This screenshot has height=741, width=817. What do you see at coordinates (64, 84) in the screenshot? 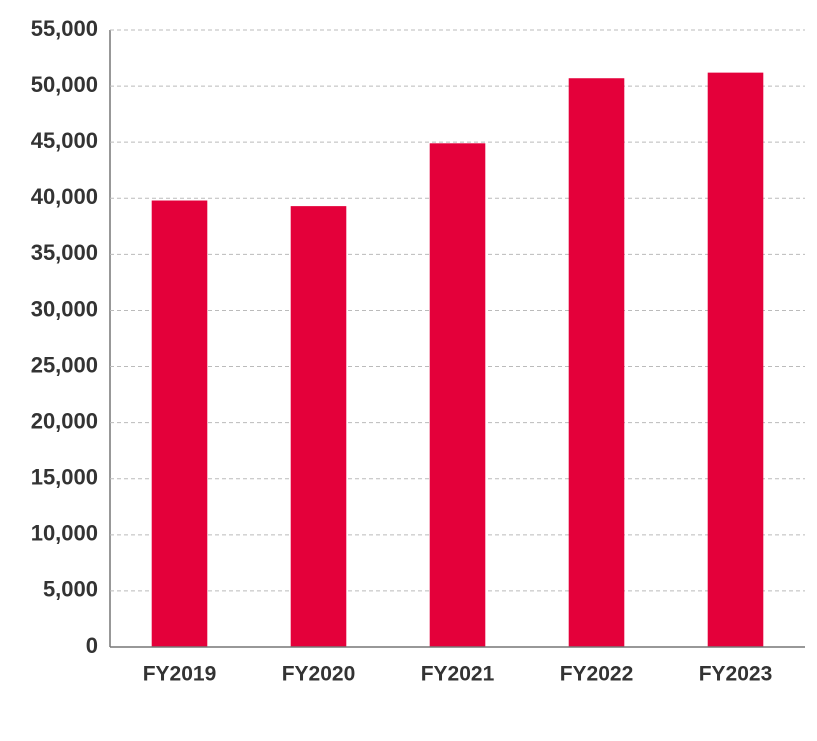
I see `y-tick-label: 50,000` at bounding box center [64, 84].